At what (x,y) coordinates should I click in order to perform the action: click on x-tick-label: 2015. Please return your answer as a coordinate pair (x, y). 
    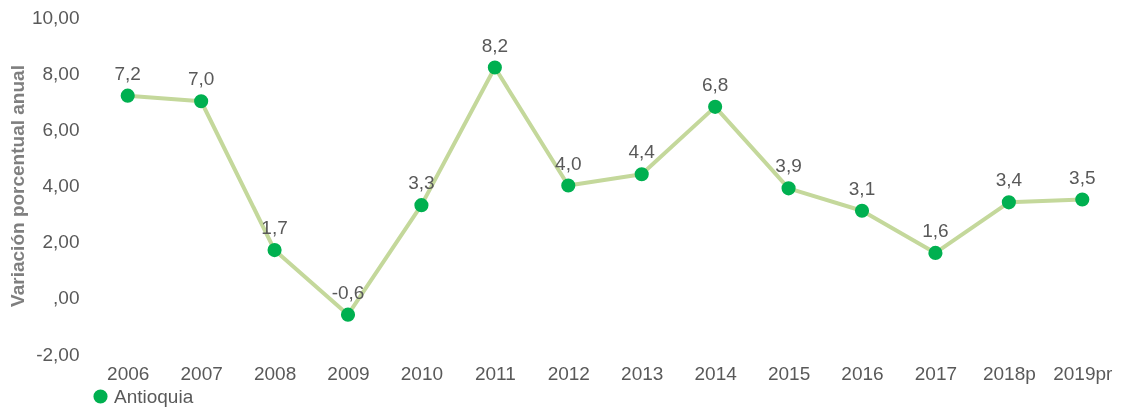
    Looking at the image, I should click on (789, 373).